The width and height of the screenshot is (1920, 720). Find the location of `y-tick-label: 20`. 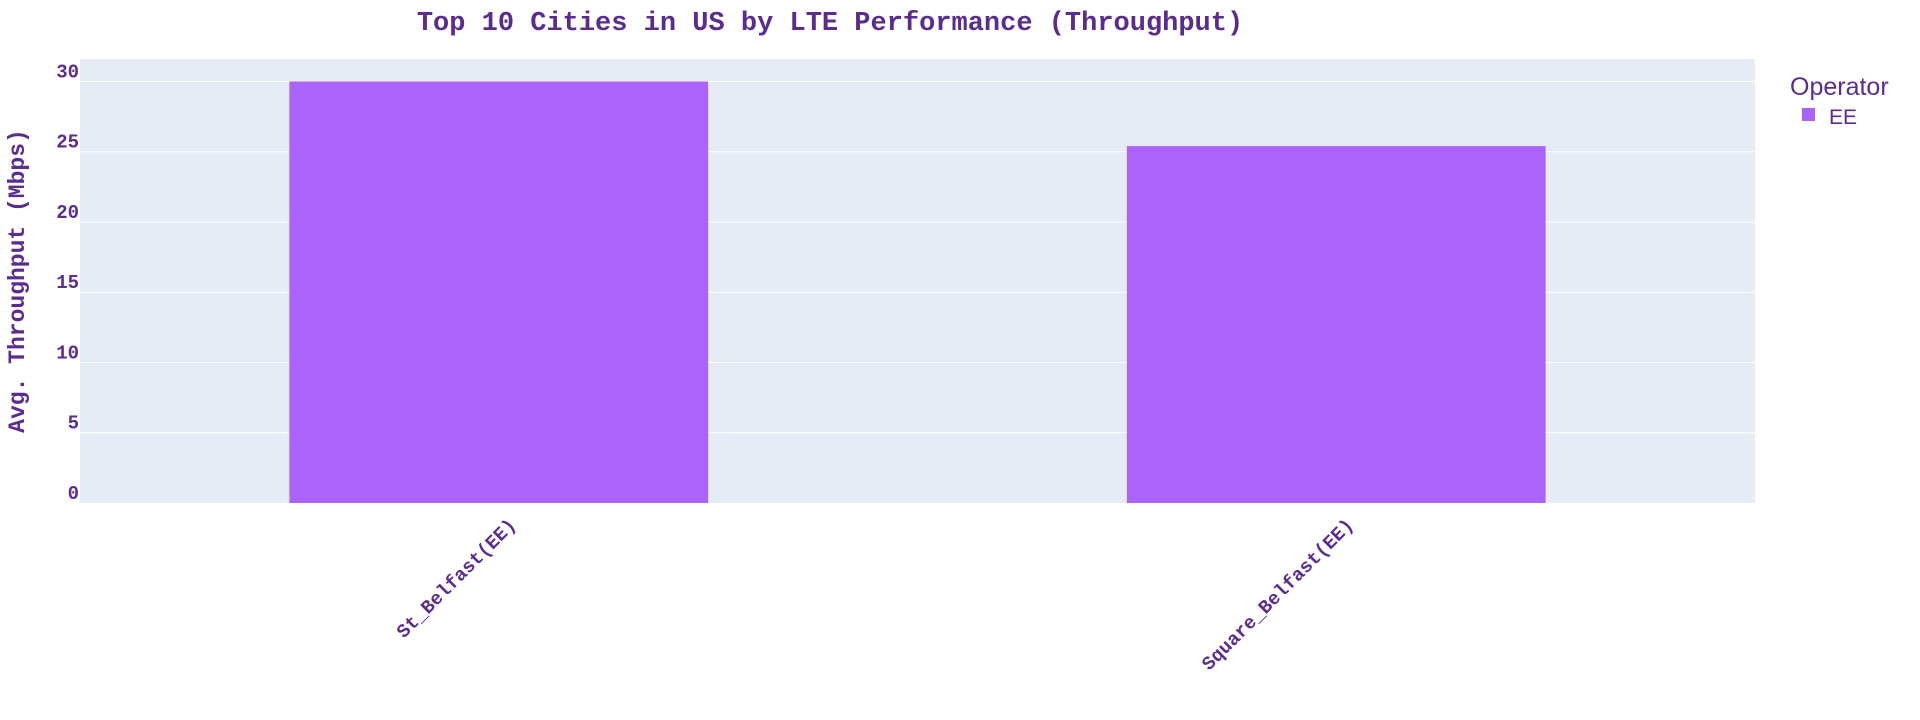

y-tick-label: 20 is located at coordinates (67, 213).